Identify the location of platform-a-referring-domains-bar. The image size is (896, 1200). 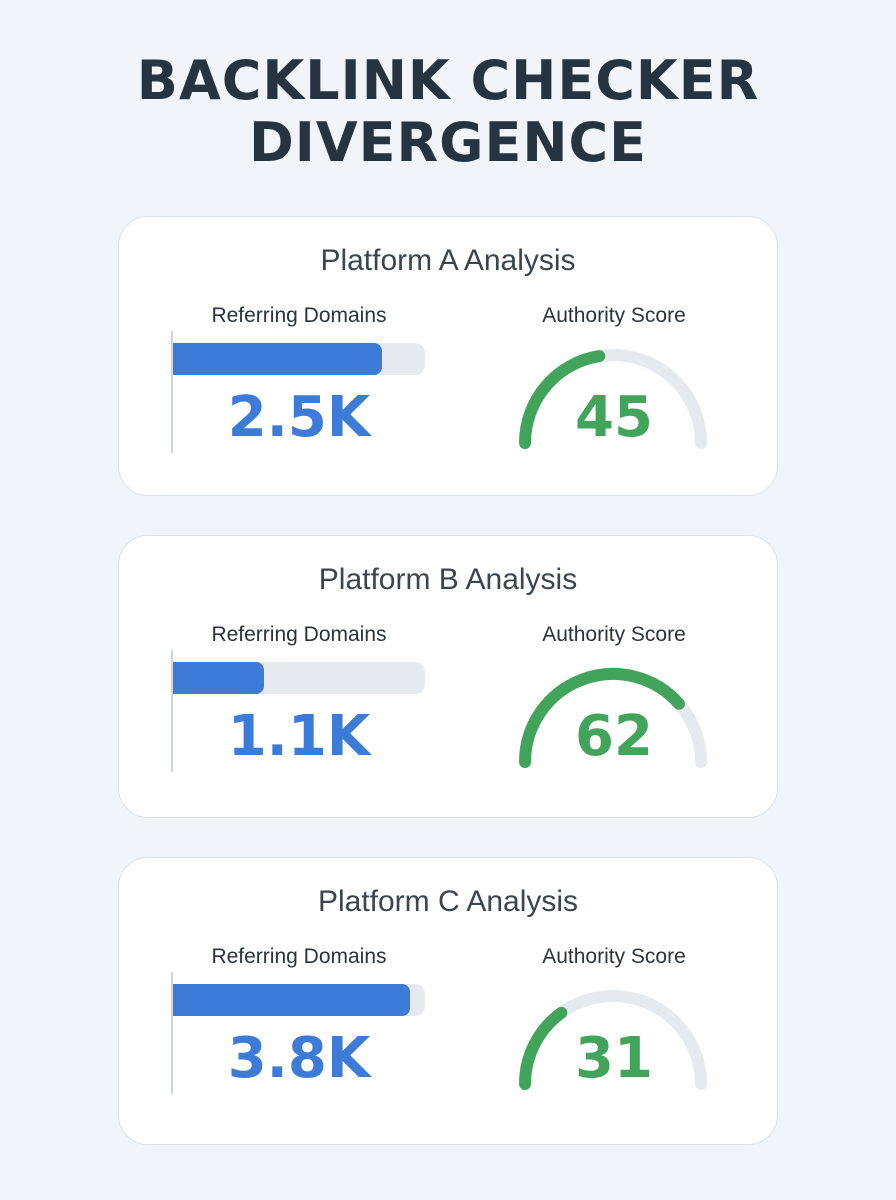
(277, 359).